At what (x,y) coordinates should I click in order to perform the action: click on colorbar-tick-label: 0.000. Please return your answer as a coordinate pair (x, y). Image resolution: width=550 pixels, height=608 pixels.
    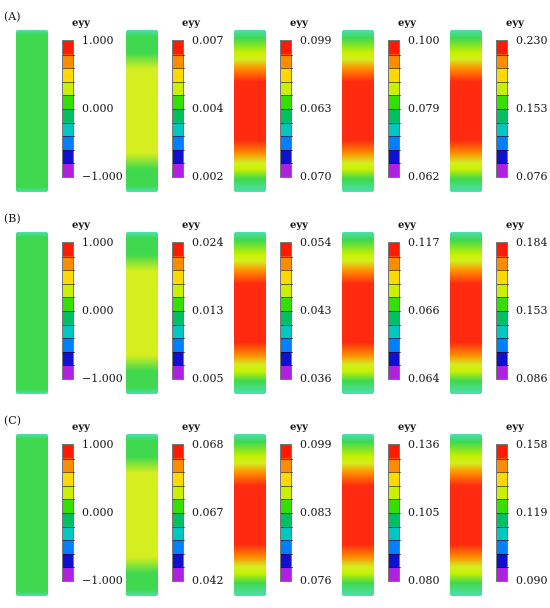
    Looking at the image, I should click on (98, 512).